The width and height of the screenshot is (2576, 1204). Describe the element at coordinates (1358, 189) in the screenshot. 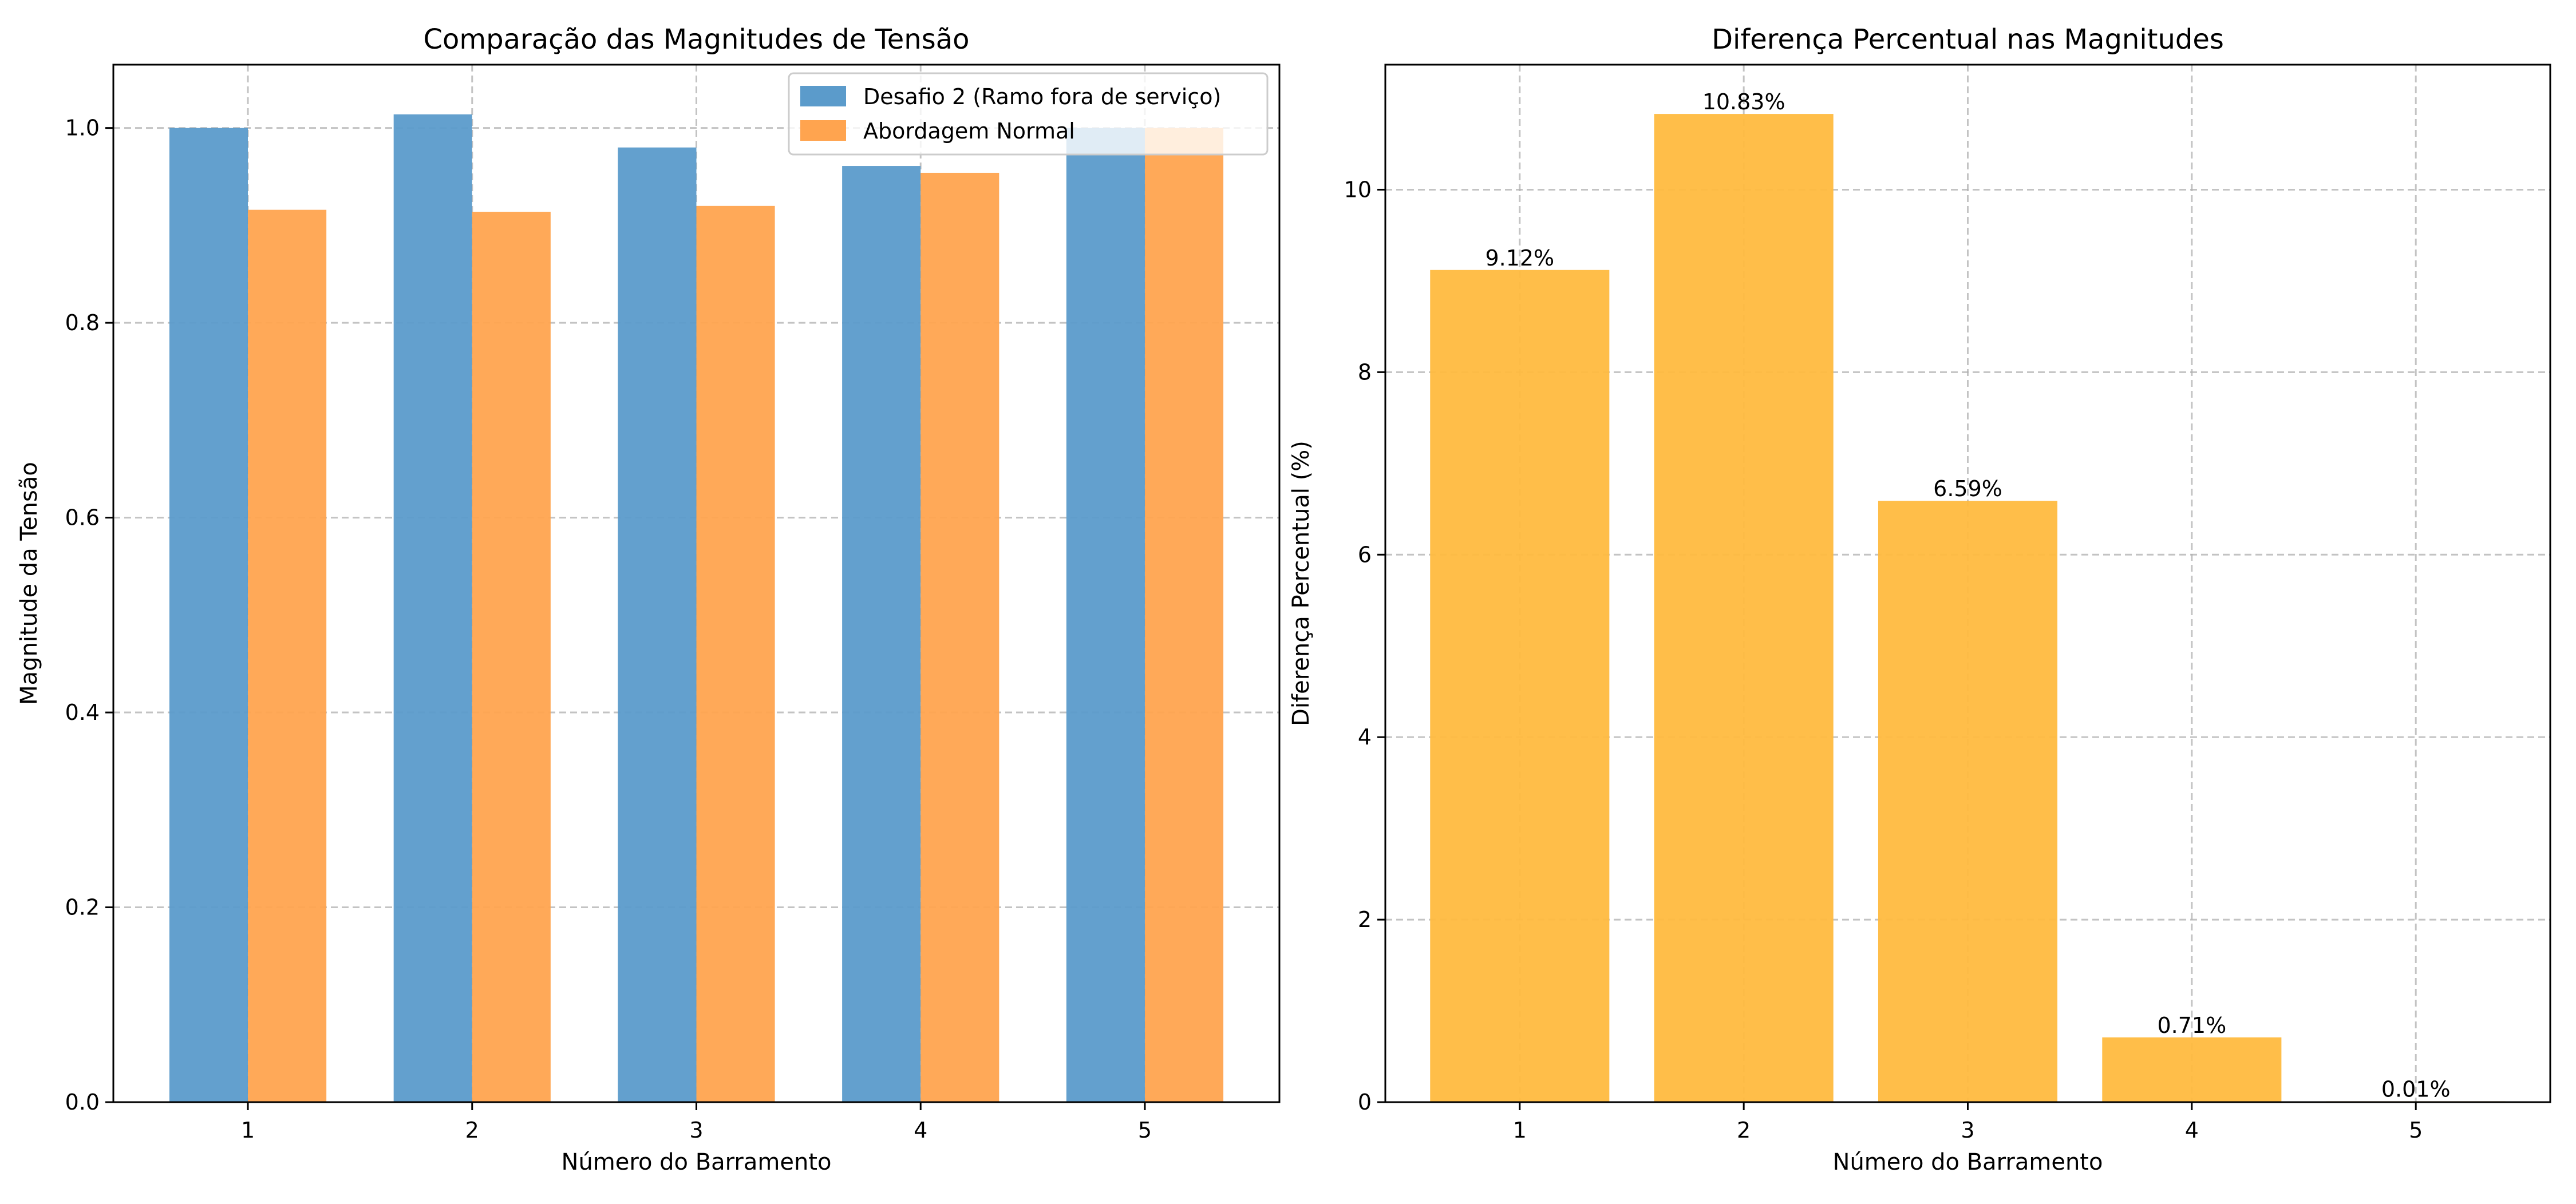

I see `y-tick-label: 10` at that location.